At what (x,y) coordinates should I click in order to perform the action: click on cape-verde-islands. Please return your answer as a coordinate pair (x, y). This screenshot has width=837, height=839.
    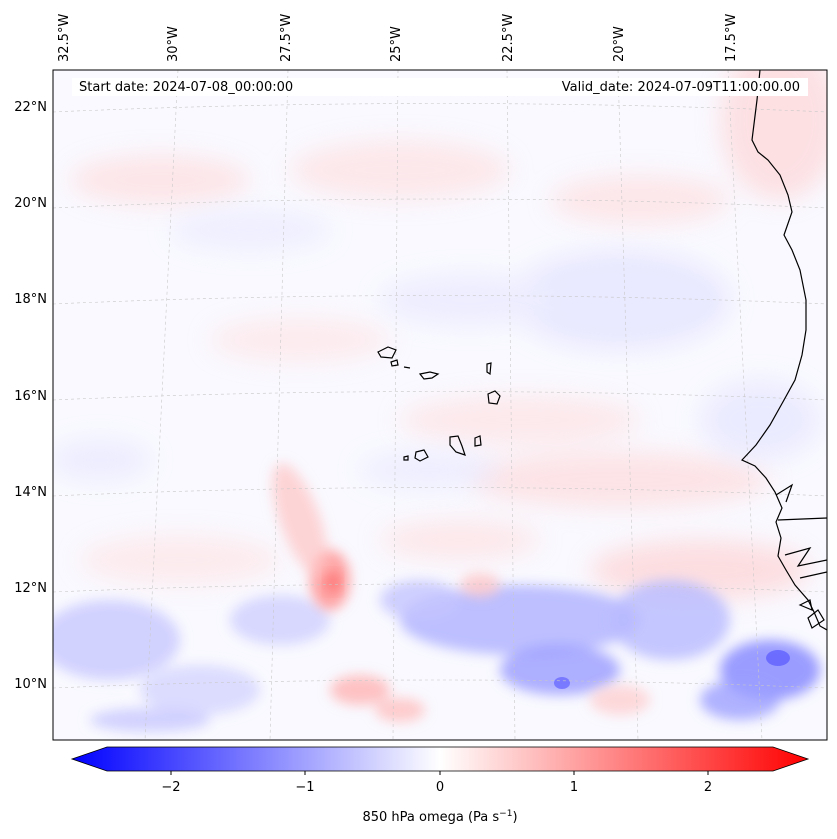
    Looking at the image, I should click on (439, 404).